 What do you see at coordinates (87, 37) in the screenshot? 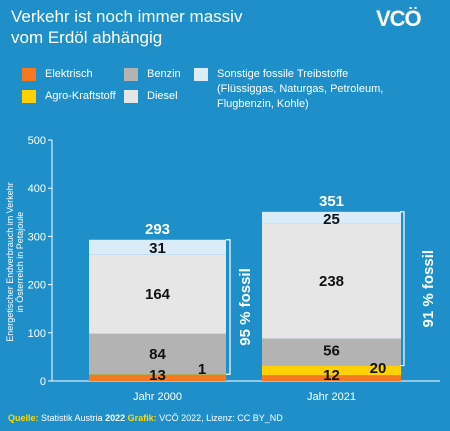
I see `title-line-2: vom Erdöl abhängig` at bounding box center [87, 37].